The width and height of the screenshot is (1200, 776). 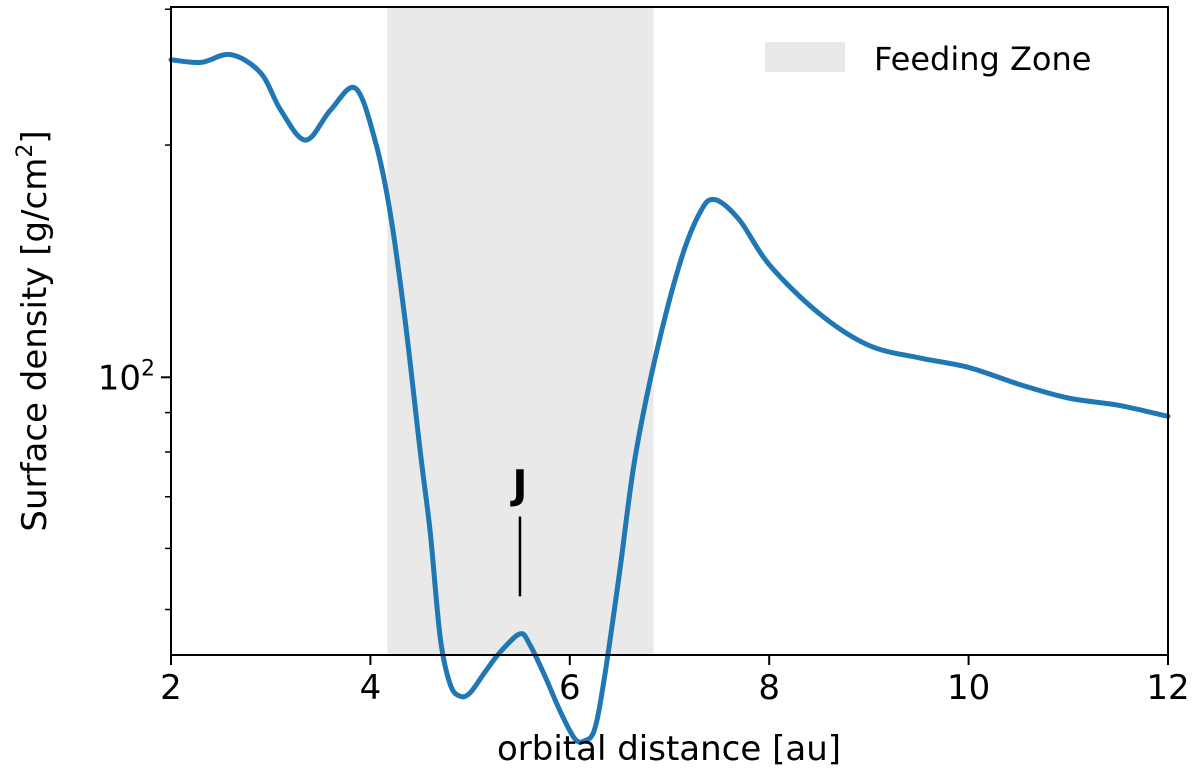 What do you see at coordinates (126, 377) in the screenshot?
I see `y-tick-label: 102` at bounding box center [126, 377].